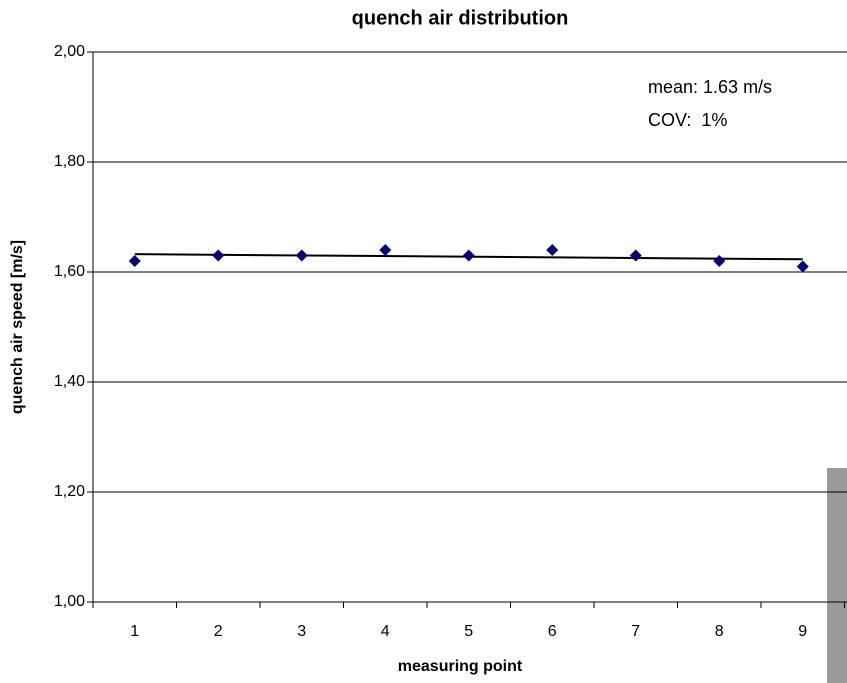 Image resolution: width=847 pixels, height=683 pixels. I want to click on x-tick-label: 6, so click(552, 631).